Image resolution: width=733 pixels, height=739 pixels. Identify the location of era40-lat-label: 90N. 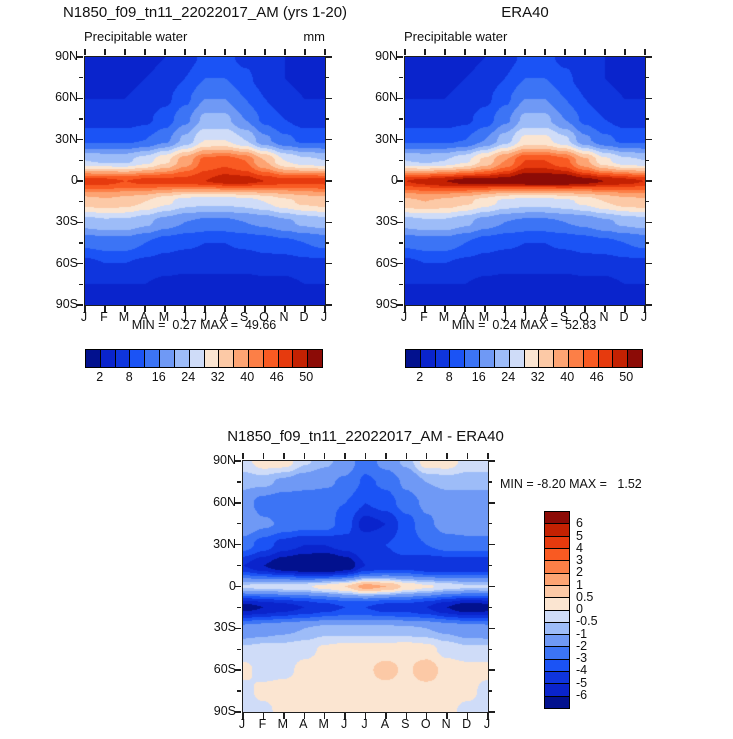
(386, 56).